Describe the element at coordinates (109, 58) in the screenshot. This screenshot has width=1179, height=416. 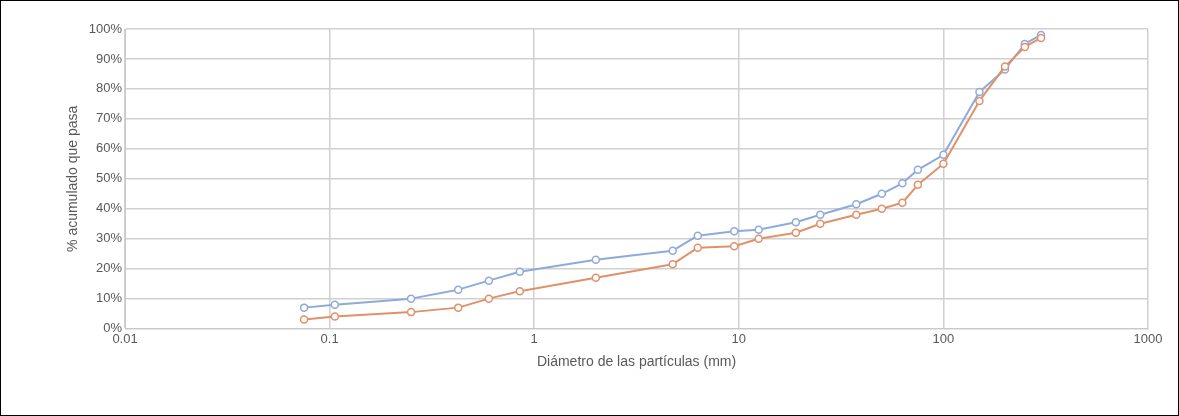
I see `y-tick-label: 90%` at that location.